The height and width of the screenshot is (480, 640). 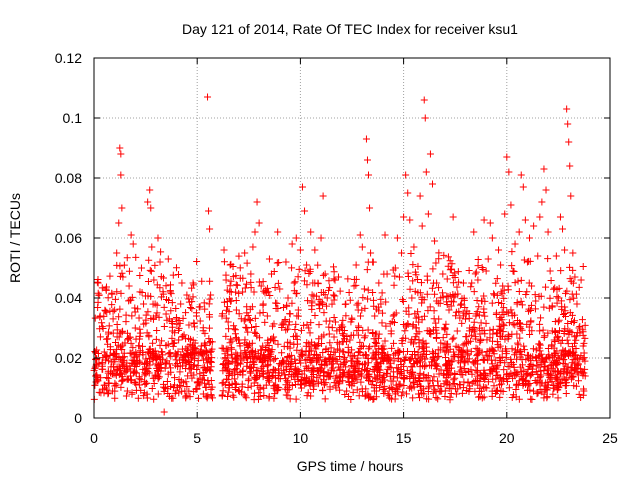 I want to click on y-tick-label: 0.04, so click(x=68, y=298).